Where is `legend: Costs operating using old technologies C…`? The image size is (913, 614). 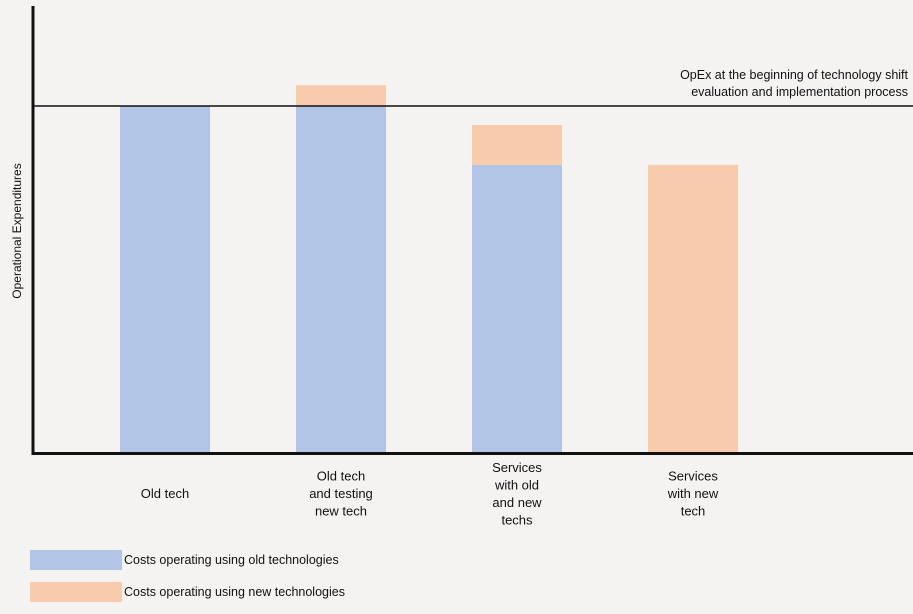
legend: Costs operating using old technologies C… is located at coordinates (187, 582).